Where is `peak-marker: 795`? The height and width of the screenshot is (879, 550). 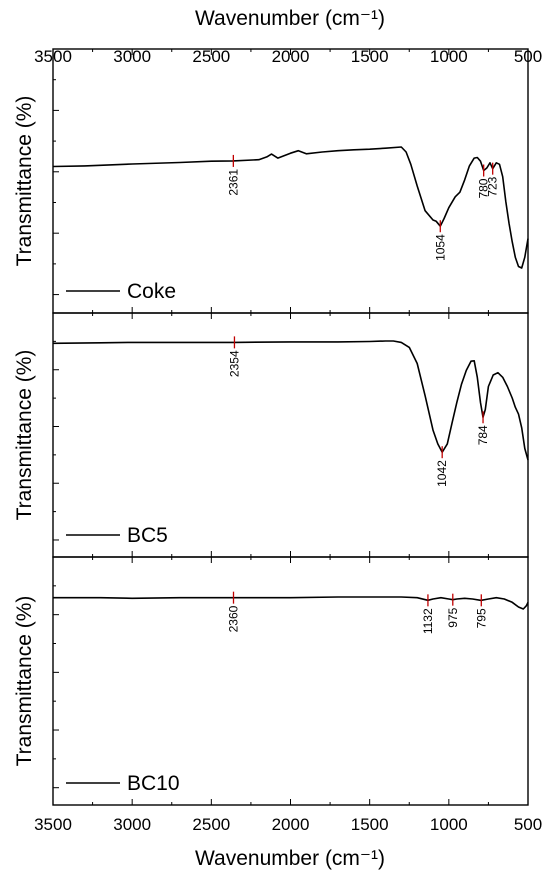
peak-marker: 795 is located at coordinates (481, 611).